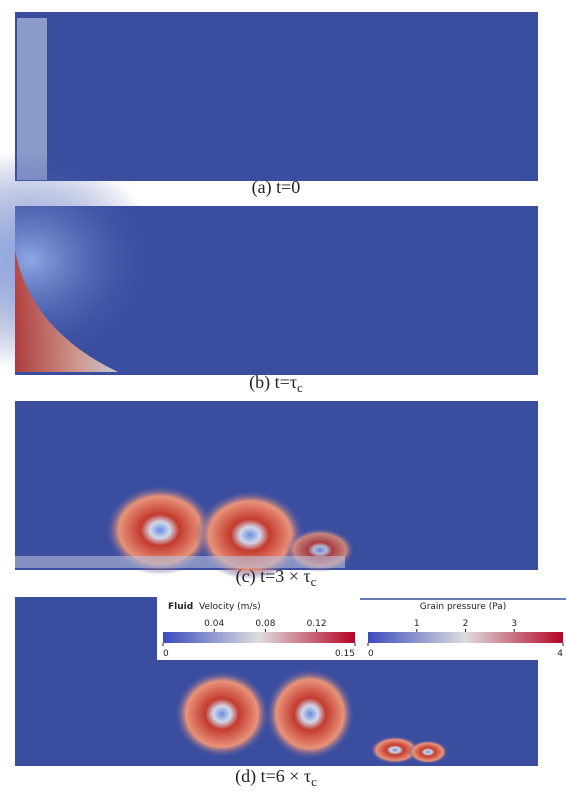 The height and width of the screenshot is (794, 566). Describe the element at coordinates (345, 654) in the screenshot. I see `end-label: 0.15` at that location.